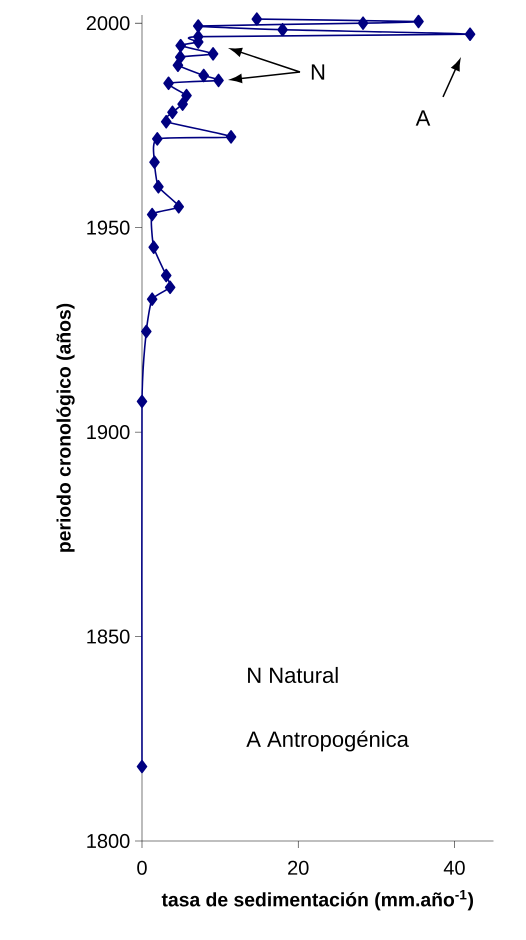 The height and width of the screenshot is (940, 526). Describe the element at coordinates (317, 900) in the screenshot. I see `x-axis-title: tasa de sedimentación (mm.año$^{-1}$)` at that location.